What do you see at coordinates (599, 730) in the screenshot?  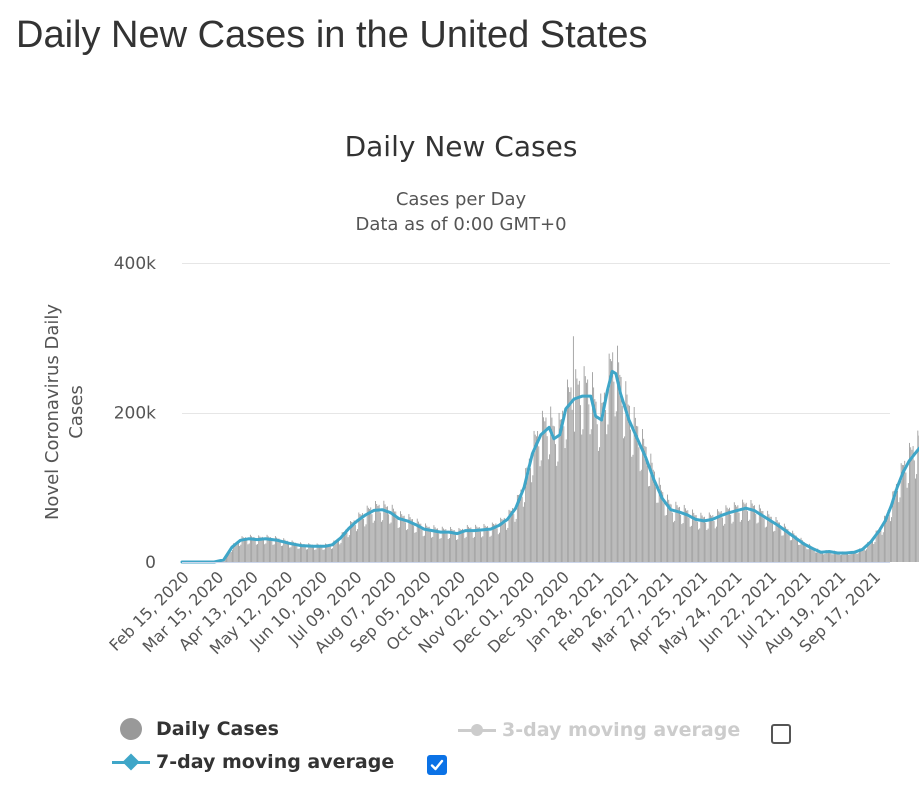 I see `legend-3day-average: 3-day moving average` at bounding box center [599, 730].